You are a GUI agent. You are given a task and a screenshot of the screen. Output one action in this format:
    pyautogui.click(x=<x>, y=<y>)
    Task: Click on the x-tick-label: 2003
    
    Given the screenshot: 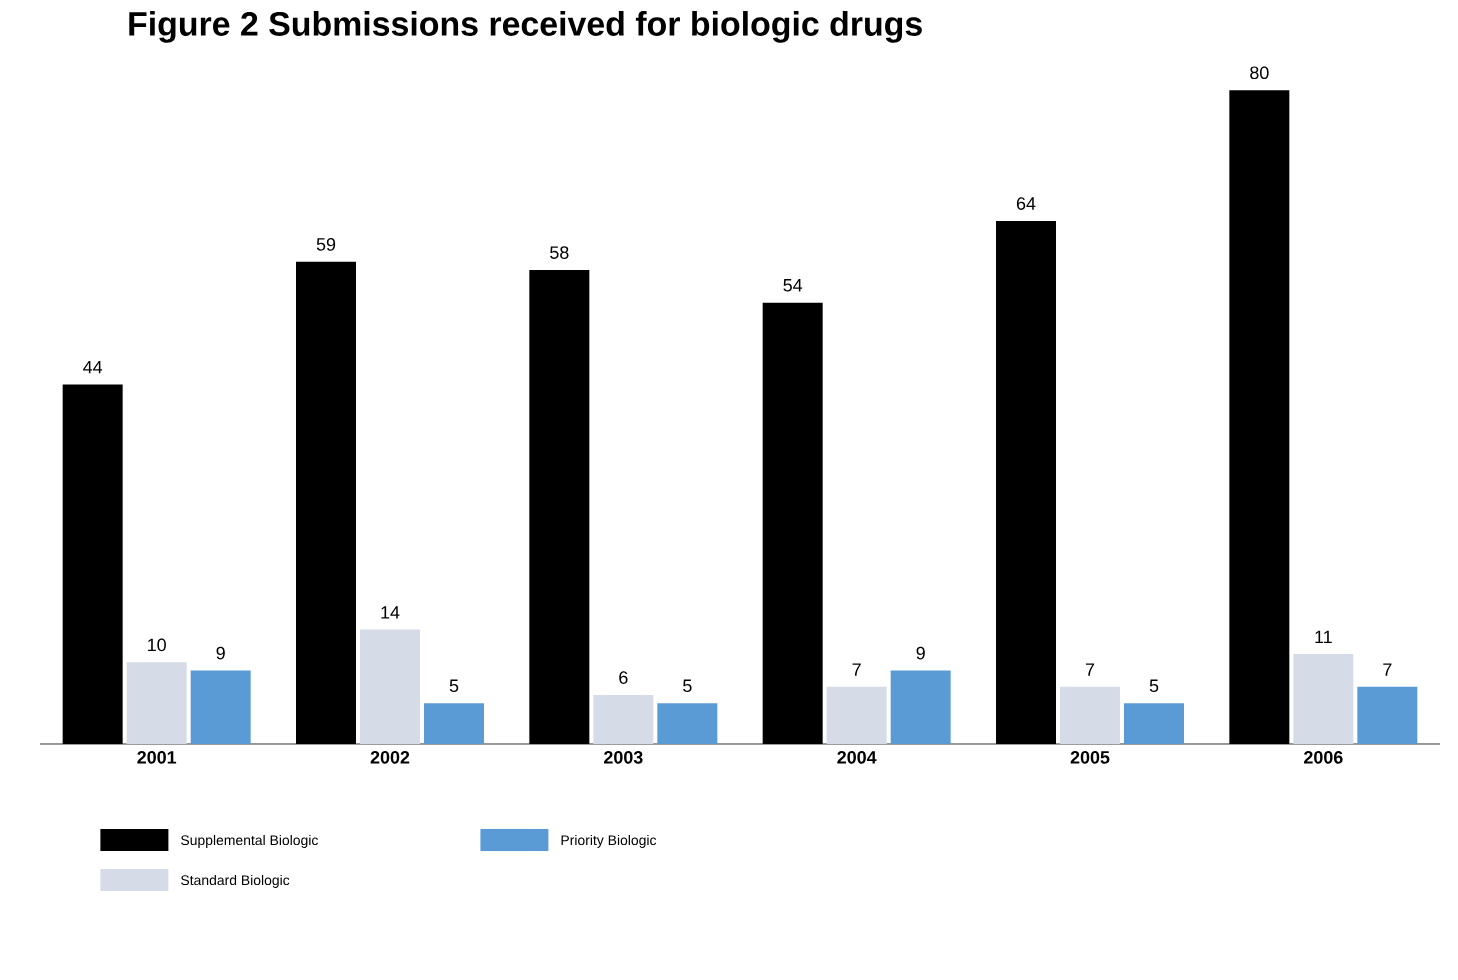 What is the action you would take?
    pyautogui.click(x=623, y=757)
    